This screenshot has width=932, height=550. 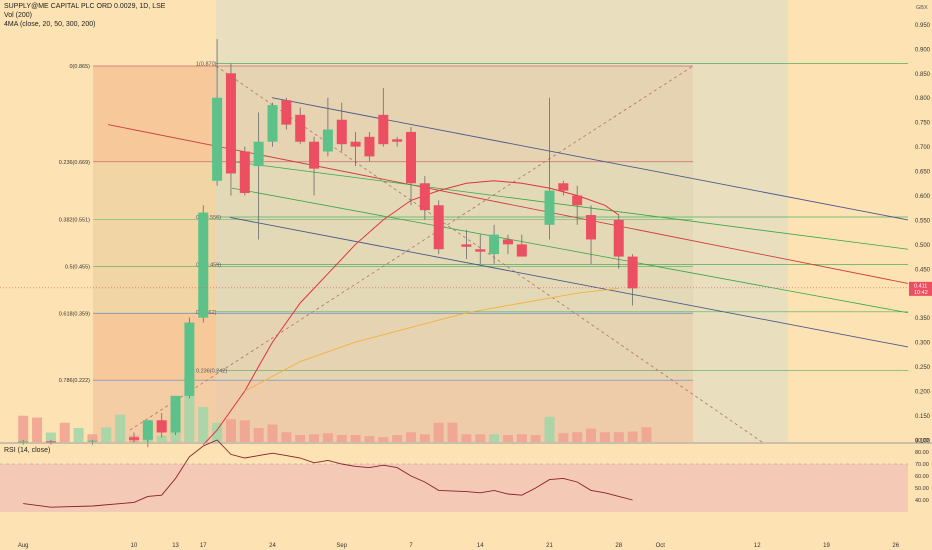 What do you see at coordinates (757, 546) in the screenshot?
I see `time-axis-label: 12` at bounding box center [757, 546].